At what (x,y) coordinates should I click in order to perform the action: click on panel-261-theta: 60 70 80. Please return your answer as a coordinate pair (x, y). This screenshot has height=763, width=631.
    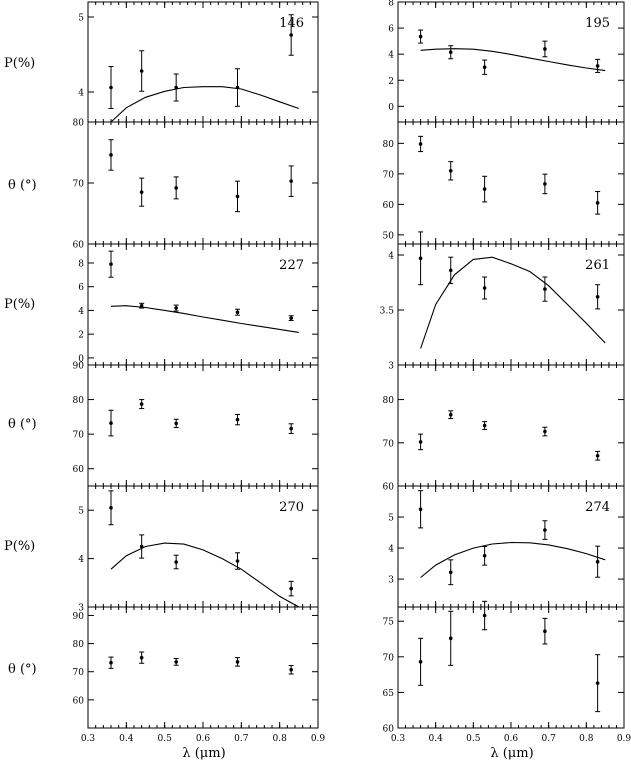
    Looking at the image, I should click on (504, 428).